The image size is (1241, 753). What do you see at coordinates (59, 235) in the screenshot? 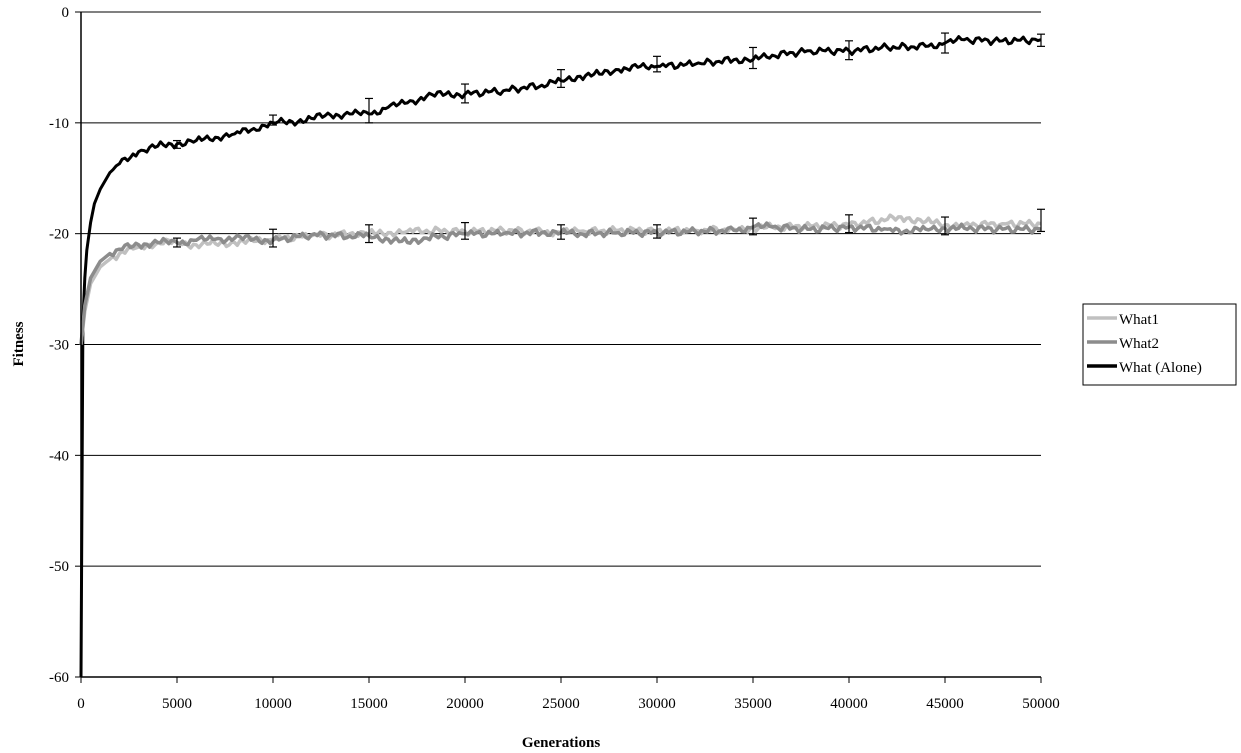
I see `y-tick-label: -20` at bounding box center [59, 235].